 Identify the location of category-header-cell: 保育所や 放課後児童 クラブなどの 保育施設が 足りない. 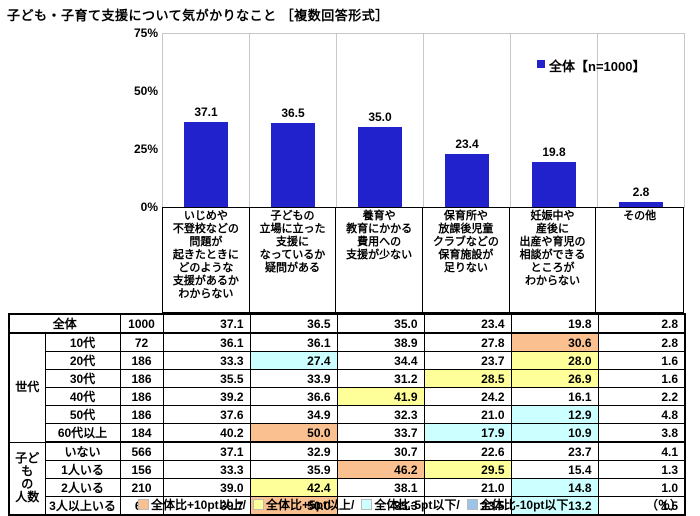
(466, 260).